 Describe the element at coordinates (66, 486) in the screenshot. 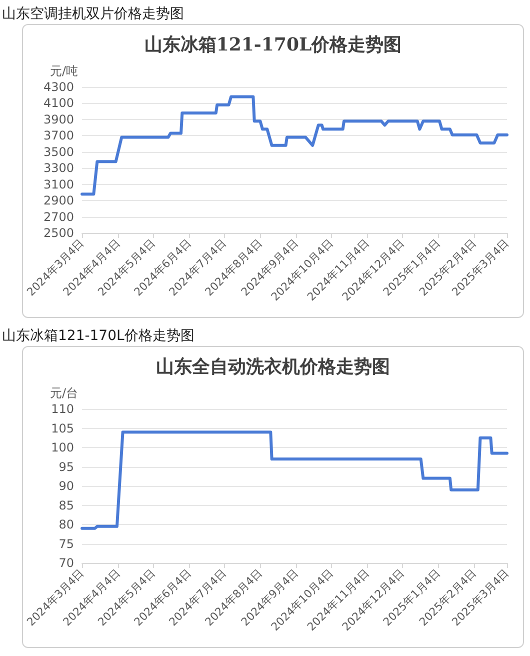

I see `y-tick-label: 90` at that location.